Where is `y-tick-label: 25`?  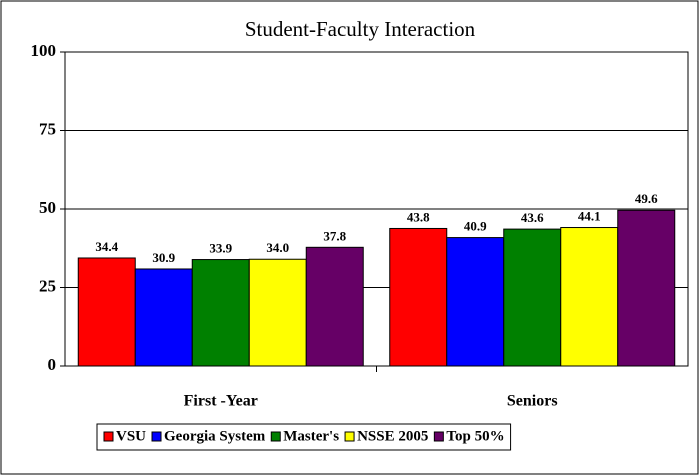
y-tick-label: 25 is located at coordinates (47, 285).